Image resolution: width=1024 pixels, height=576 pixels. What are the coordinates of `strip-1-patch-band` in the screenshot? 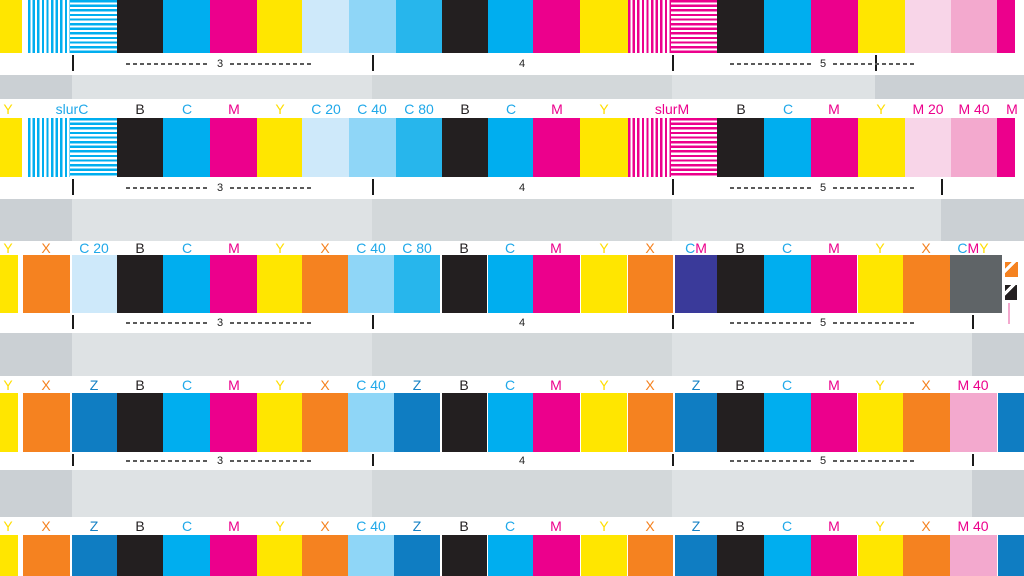 It's located at (512, 26).